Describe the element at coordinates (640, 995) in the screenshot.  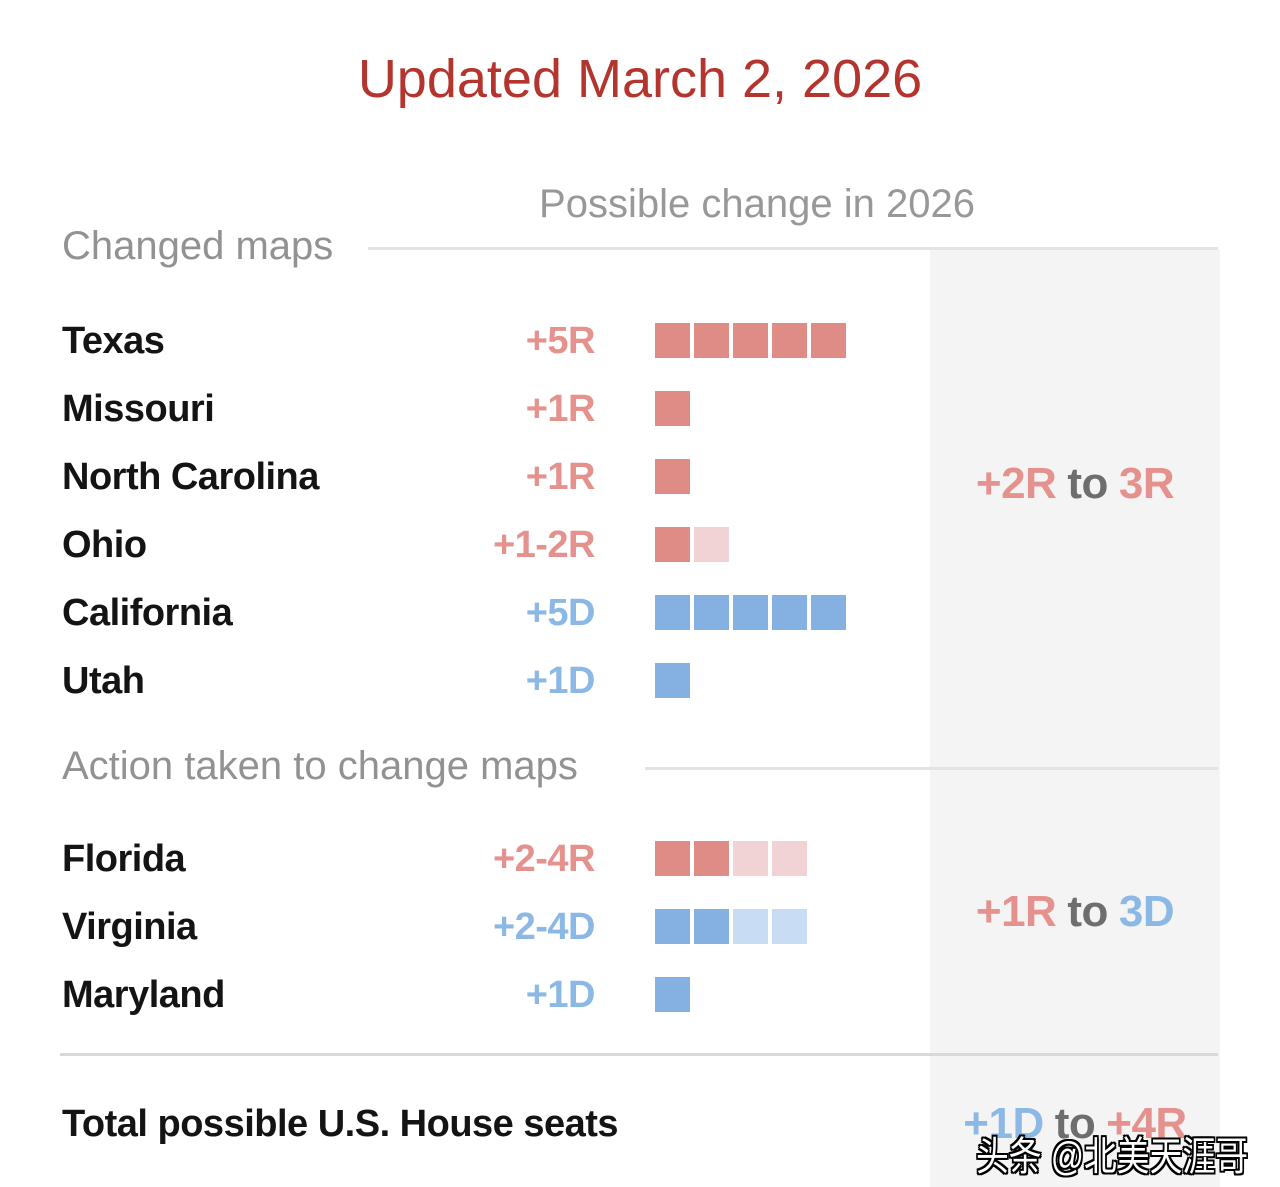
I see `state-row: Maryland +1D` at that location.